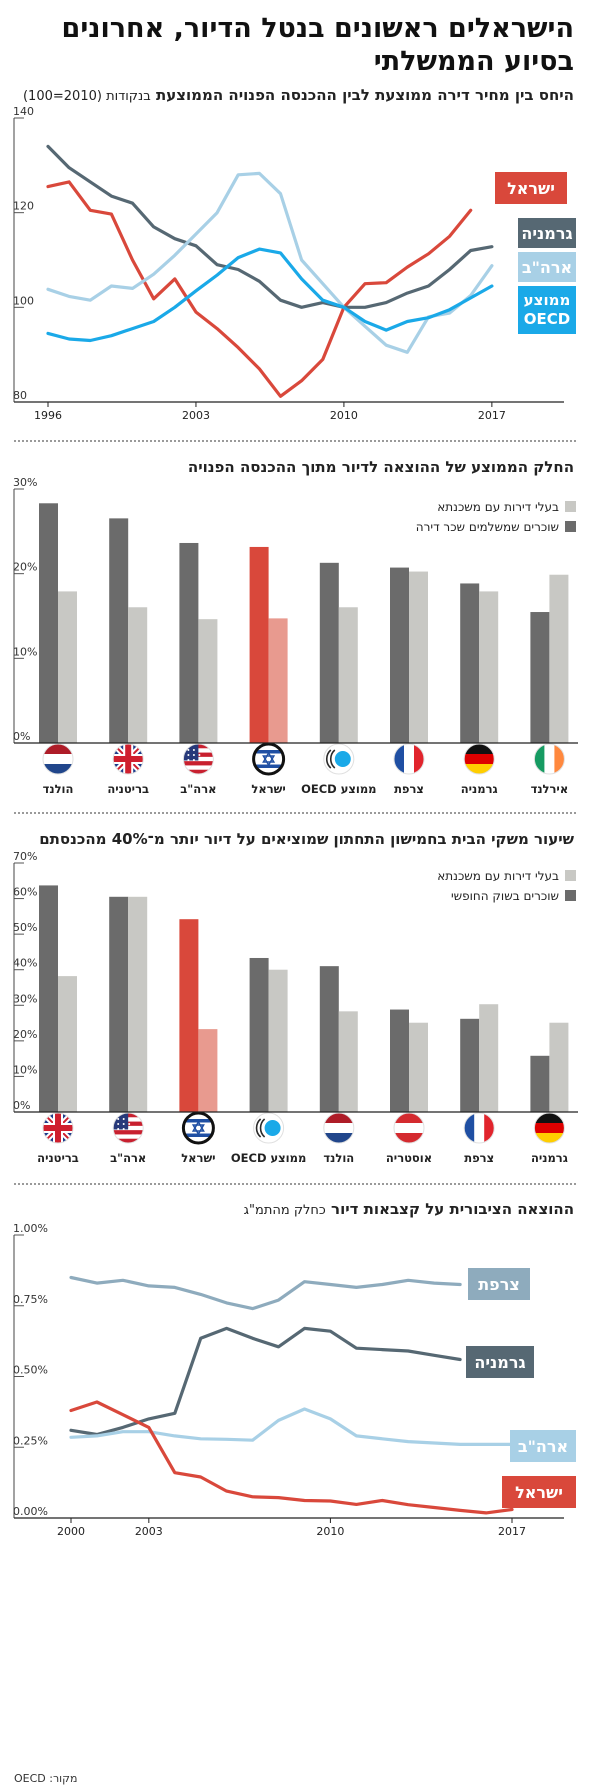 The image size is (590, 1792). Describe the element at coordinates (540, 677) in the screenshot. I see `bar-ireland-renters` at that location.